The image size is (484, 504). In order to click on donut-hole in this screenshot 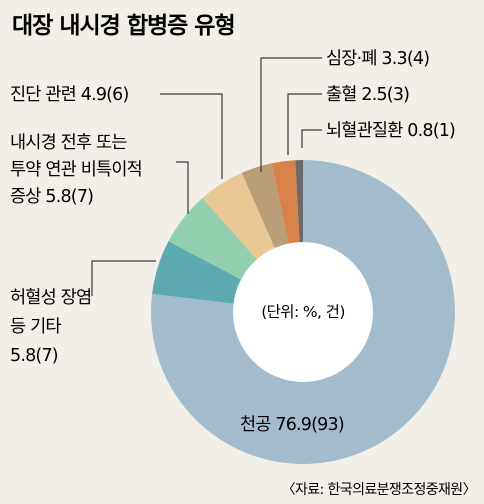, I will do `click(303, 312)`.